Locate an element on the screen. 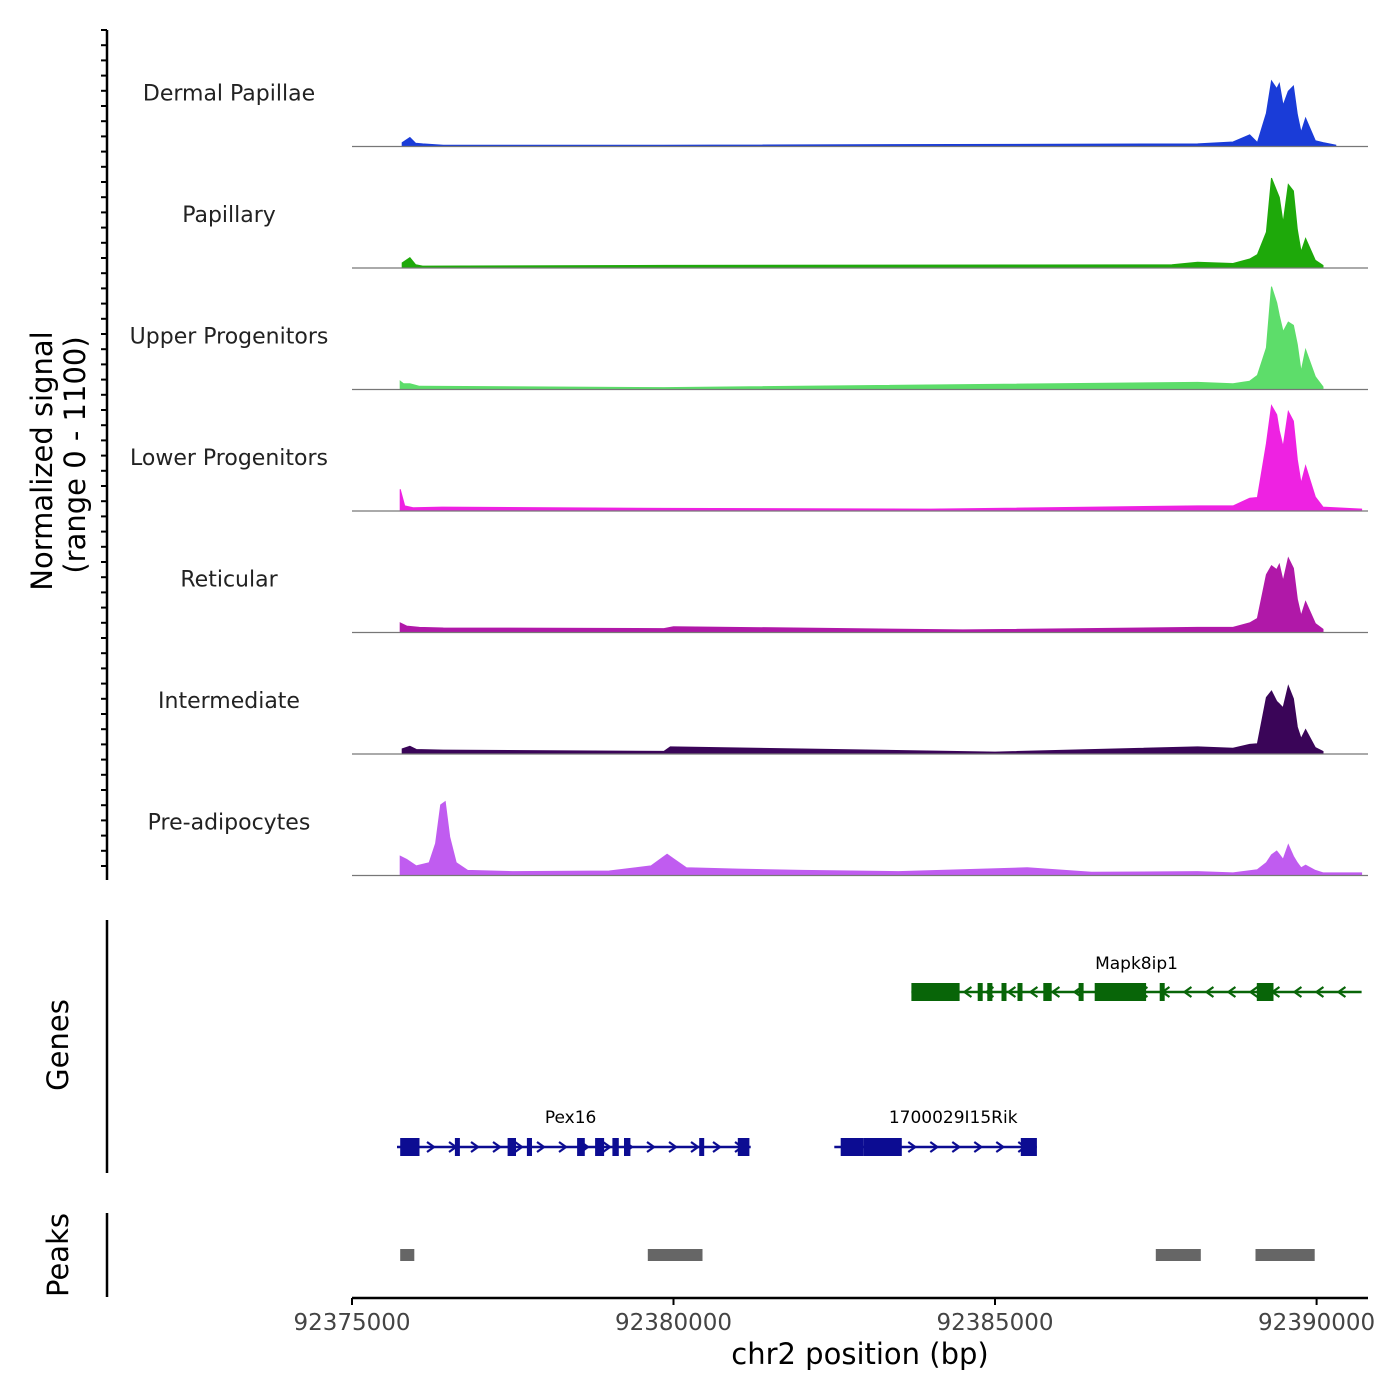 The width and height of the screenshot is (1400, 1400). track-label: Papillary is located at coordinates (229, 215).